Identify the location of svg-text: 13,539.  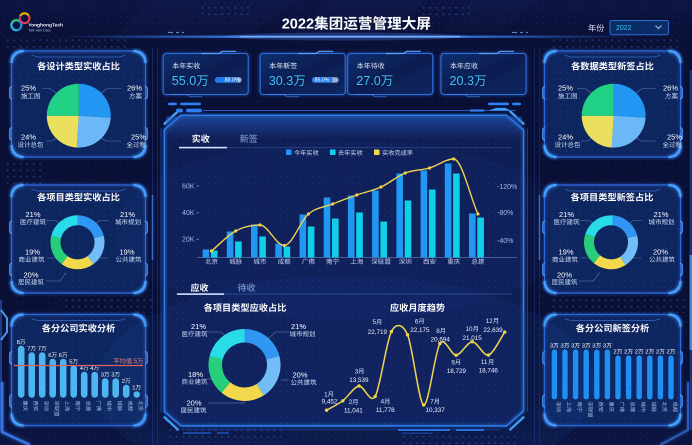
(359, 380).